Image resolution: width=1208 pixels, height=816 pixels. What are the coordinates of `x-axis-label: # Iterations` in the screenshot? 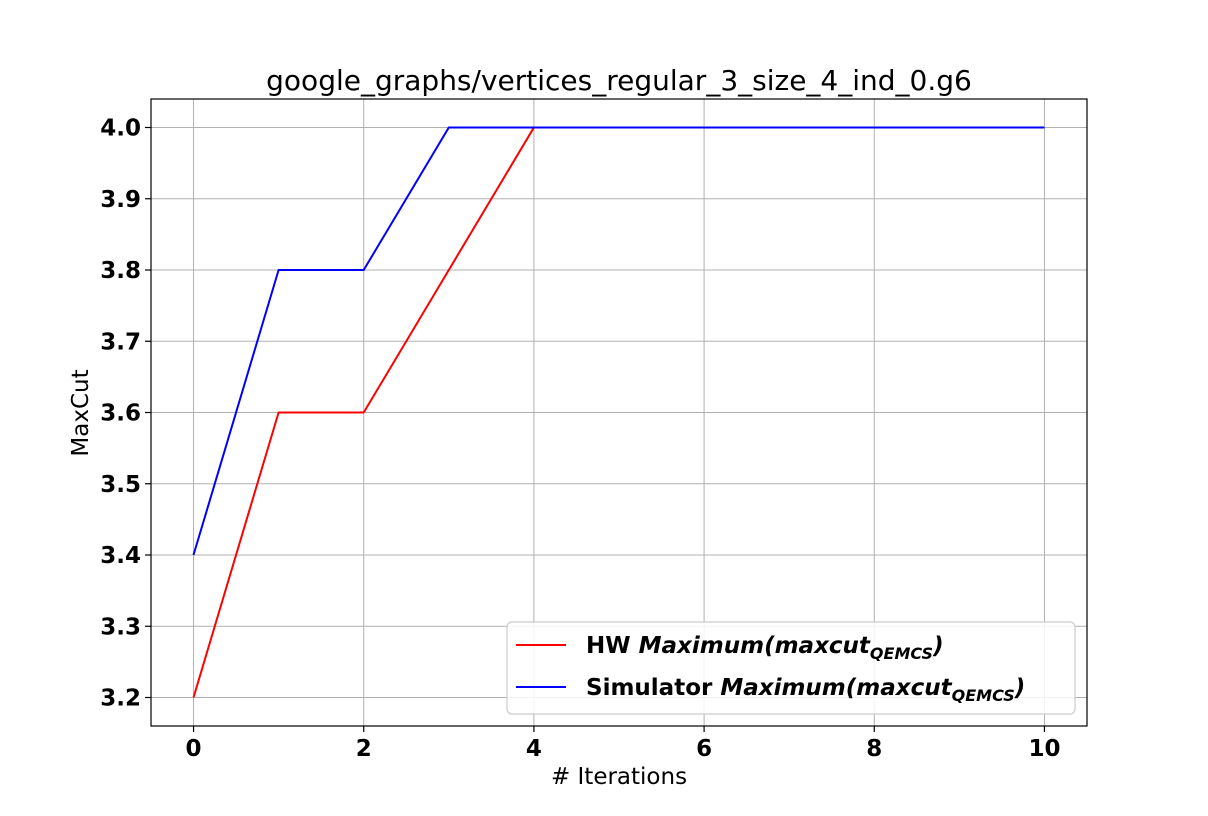 It's located at (619, 777).